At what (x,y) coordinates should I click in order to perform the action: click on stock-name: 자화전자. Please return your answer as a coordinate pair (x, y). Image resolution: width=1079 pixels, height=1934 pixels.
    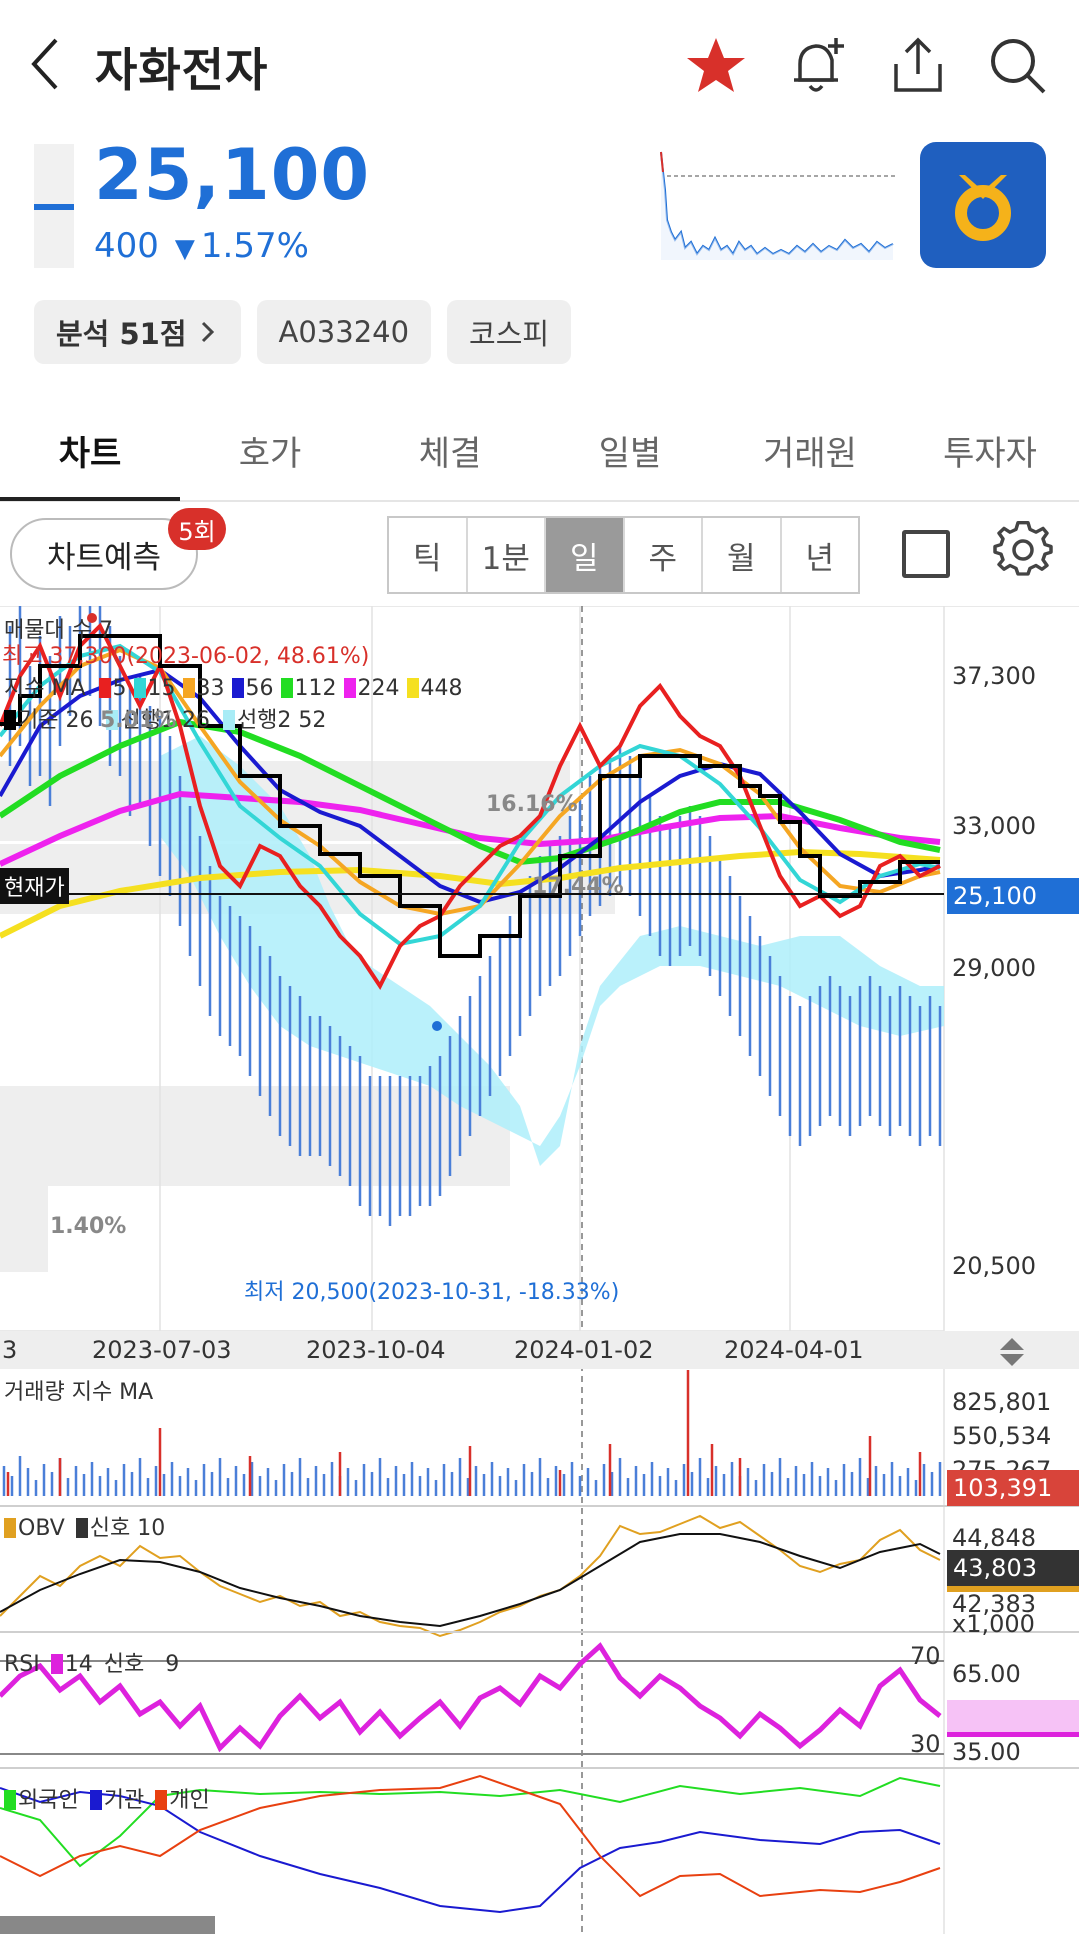
    Looking at the image, I should click on (182, 70).